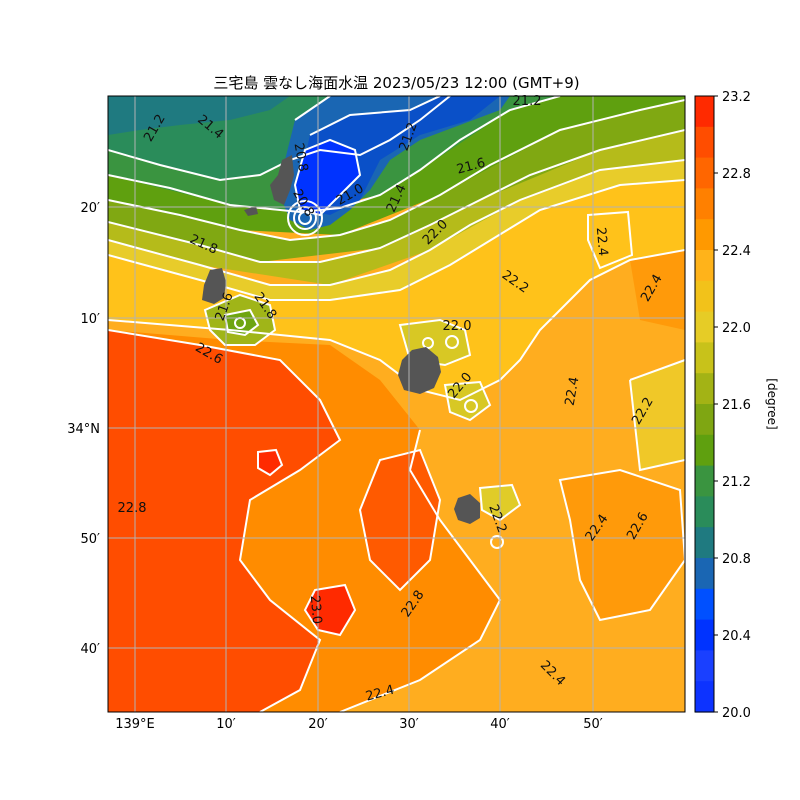 The width and height of the screenshot is (800, 800). I want to click on y-tick-label: 40′, so click(91, 649).